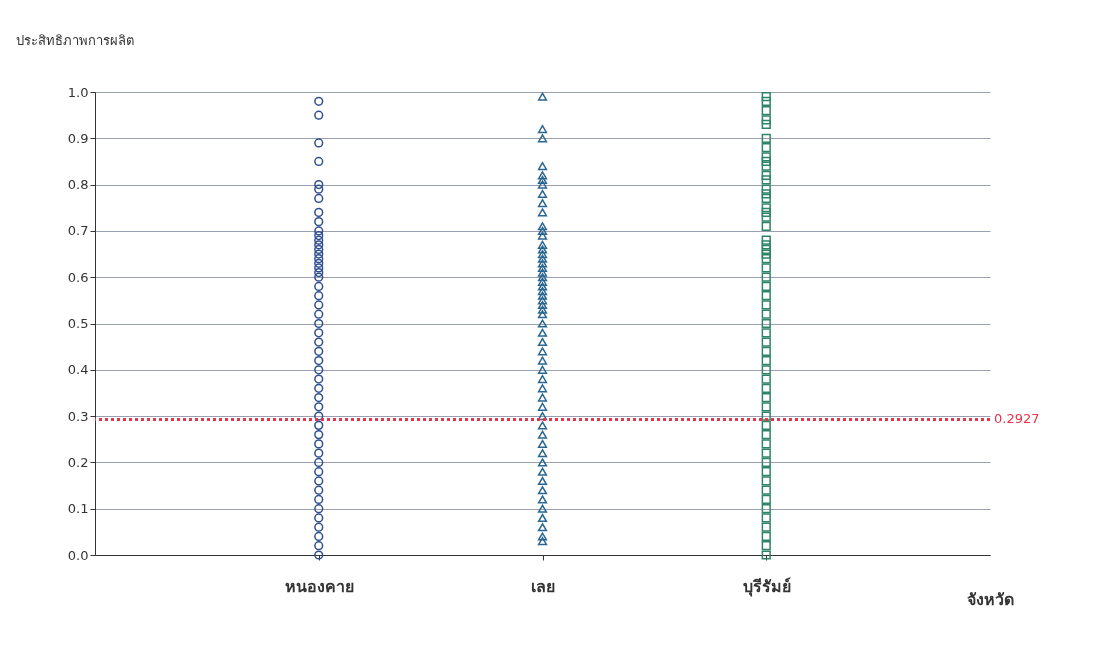 Image resolution: width=1114 pixels, height=662 pixels. Describe the element at coordinates (78, 509) in the screenshot. I see `y-tick-label: 0.1` at that location.